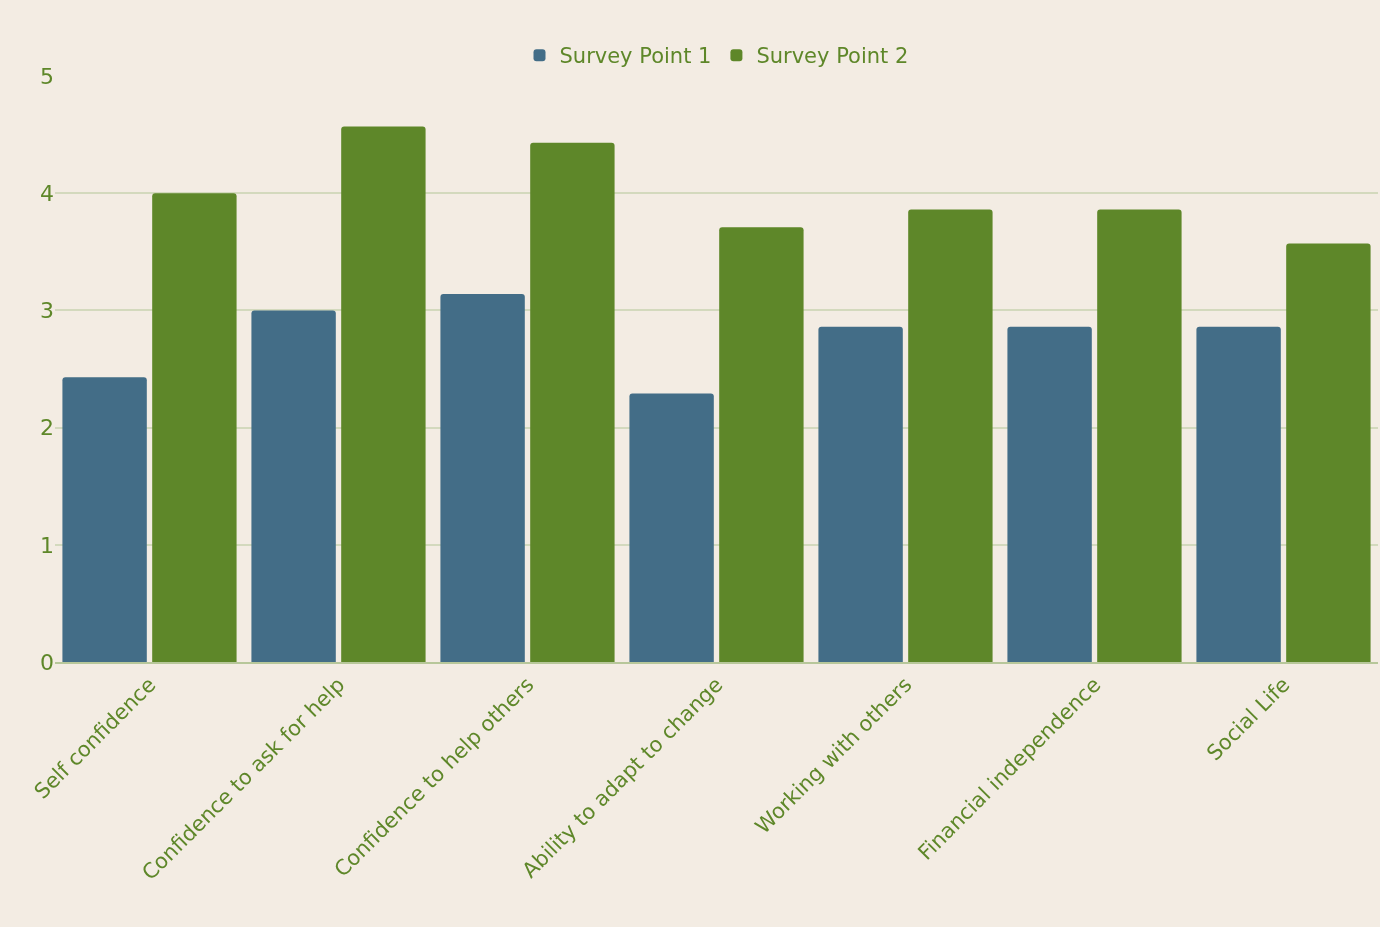  What do you see at coordinates (635, 56) in the screenshot?
I see `legend-label: Survey Point 1` at bounding box center [635, 56].